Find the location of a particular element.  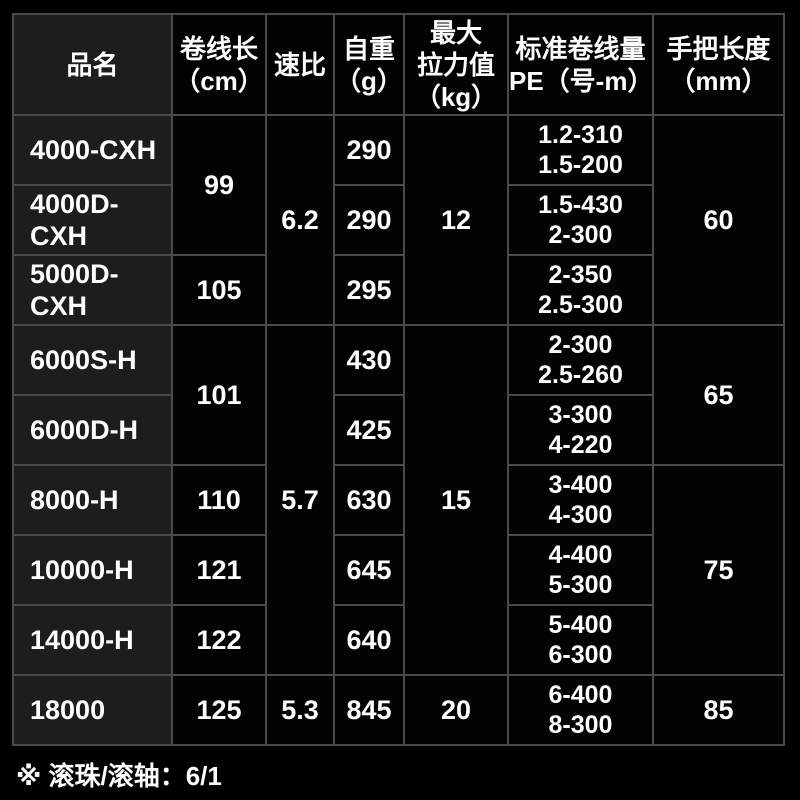

weight-cell: 630 is located at coordinates (369, 500).